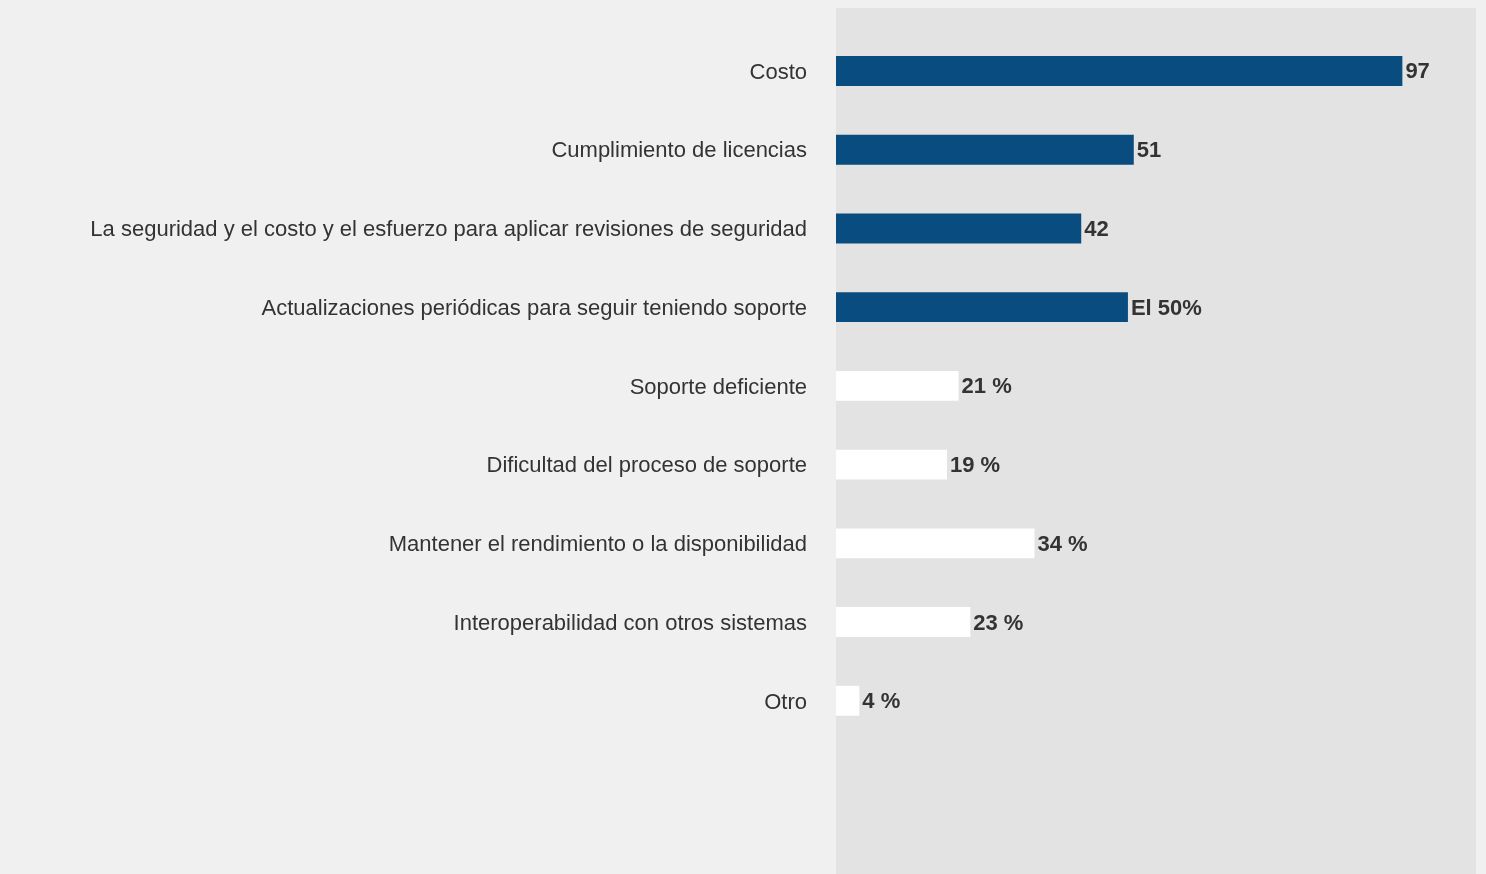 This screenshot has height=874, width=1486. I want to click on data-label: 4 %, so click(881, 701).